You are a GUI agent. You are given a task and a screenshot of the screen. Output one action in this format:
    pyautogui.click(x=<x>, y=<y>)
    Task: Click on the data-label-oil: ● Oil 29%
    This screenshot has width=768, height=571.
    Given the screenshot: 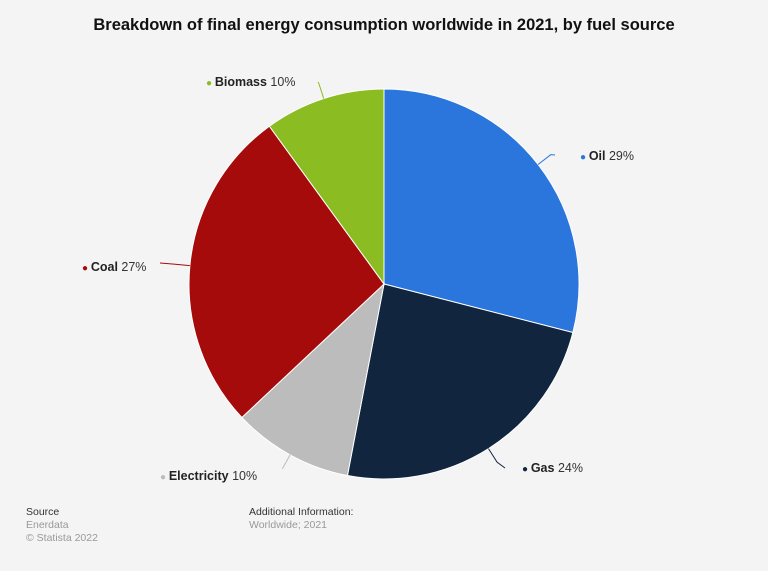 What is the action you would take?
    pyautogui.click(x=607, y=156)
    